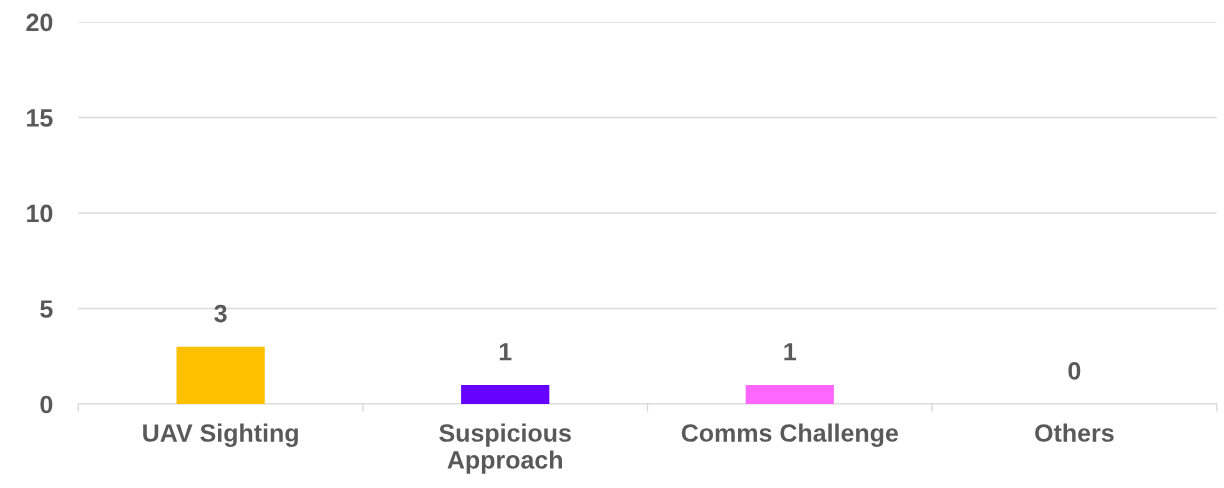  What do you see at coordinates (39, 22) in the screenshot?
I see `y-tick-label: 20` at bounding box center [39, 22].